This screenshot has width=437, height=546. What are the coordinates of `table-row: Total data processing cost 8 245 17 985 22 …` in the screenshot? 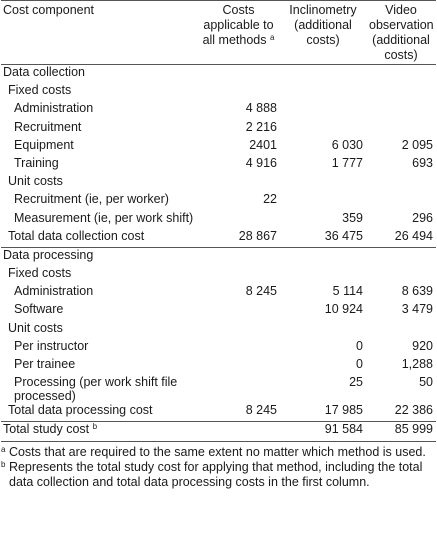 It's located at (218, 412).